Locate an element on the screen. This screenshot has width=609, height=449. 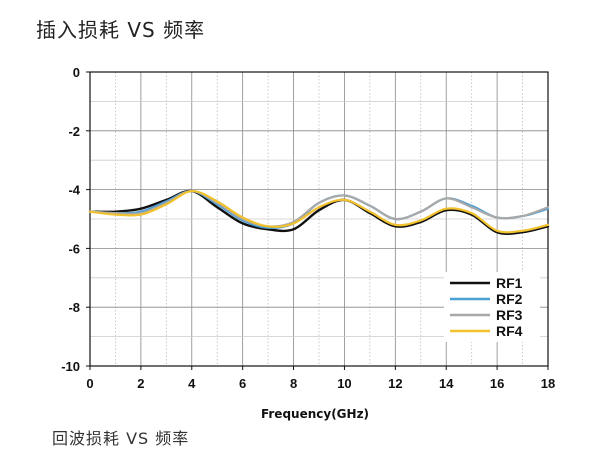
series-lines is located at coordinates (319, 212).